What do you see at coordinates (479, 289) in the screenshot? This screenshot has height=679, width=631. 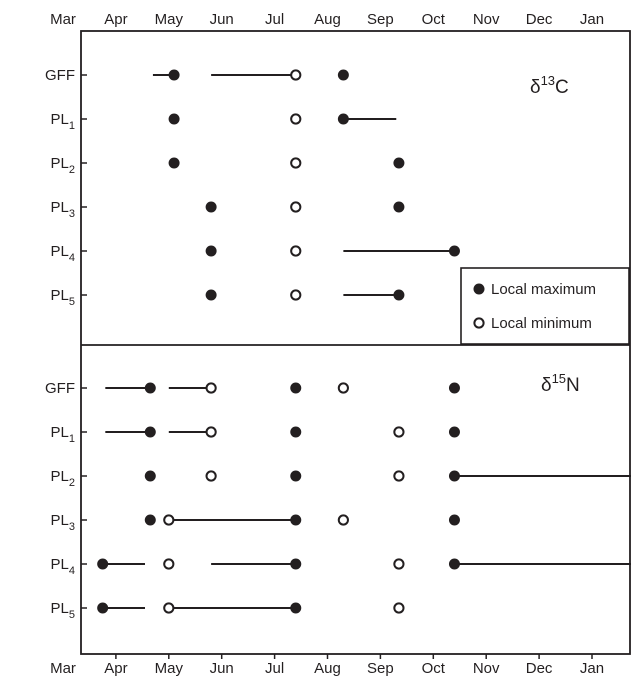 I see `legend-marker-maximum` at bounding box center [479, 289].